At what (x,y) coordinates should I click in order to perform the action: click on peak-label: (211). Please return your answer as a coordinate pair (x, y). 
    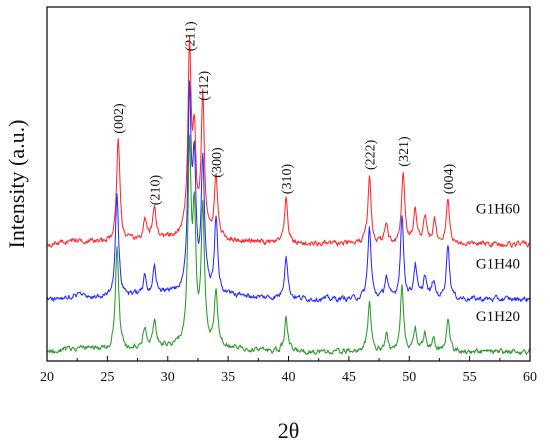
    Looking at the image, I should click on (191, 36).